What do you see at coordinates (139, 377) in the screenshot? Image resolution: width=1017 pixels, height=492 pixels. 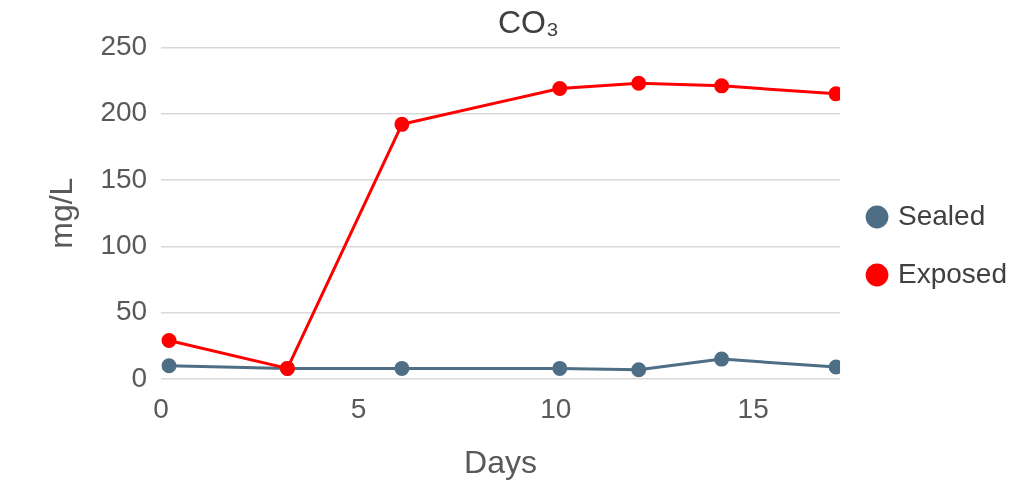 I see `y-tick-label: 0` at bounding box center [139, 377].